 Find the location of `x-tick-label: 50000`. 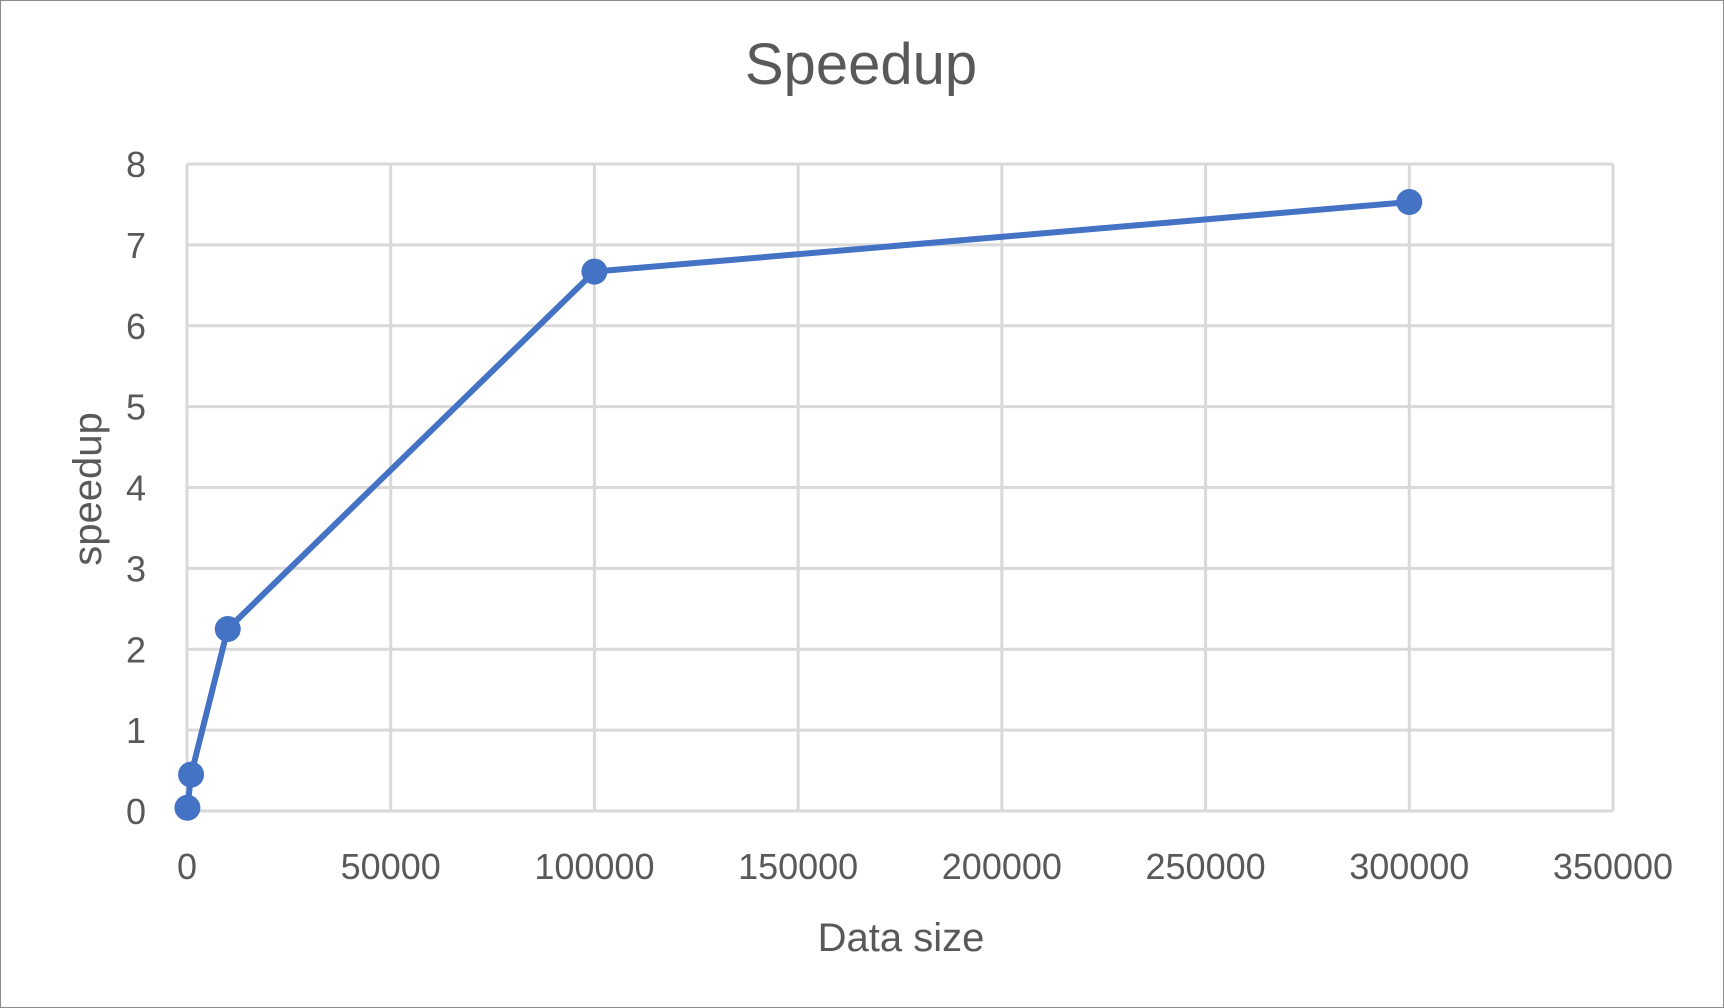

x-tick-label: 50000 is located at coordinates (391, 866).